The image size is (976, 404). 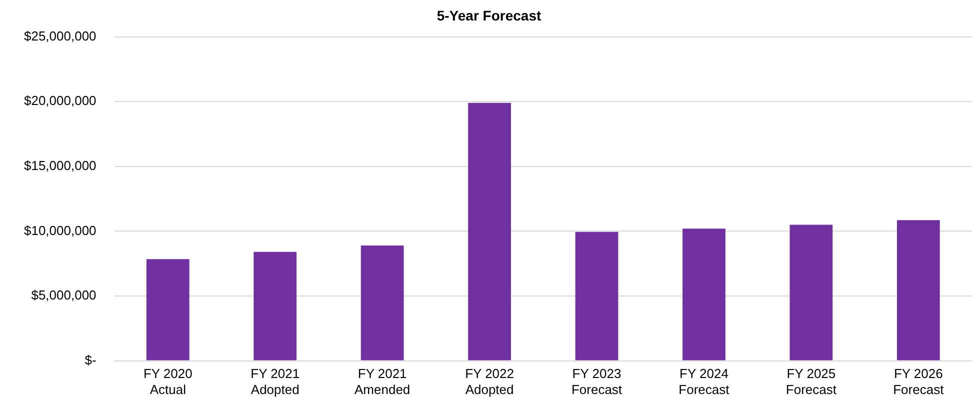 I want to click on x-tick-label: FY 2023 Forecast, so click(x=596, y=381).